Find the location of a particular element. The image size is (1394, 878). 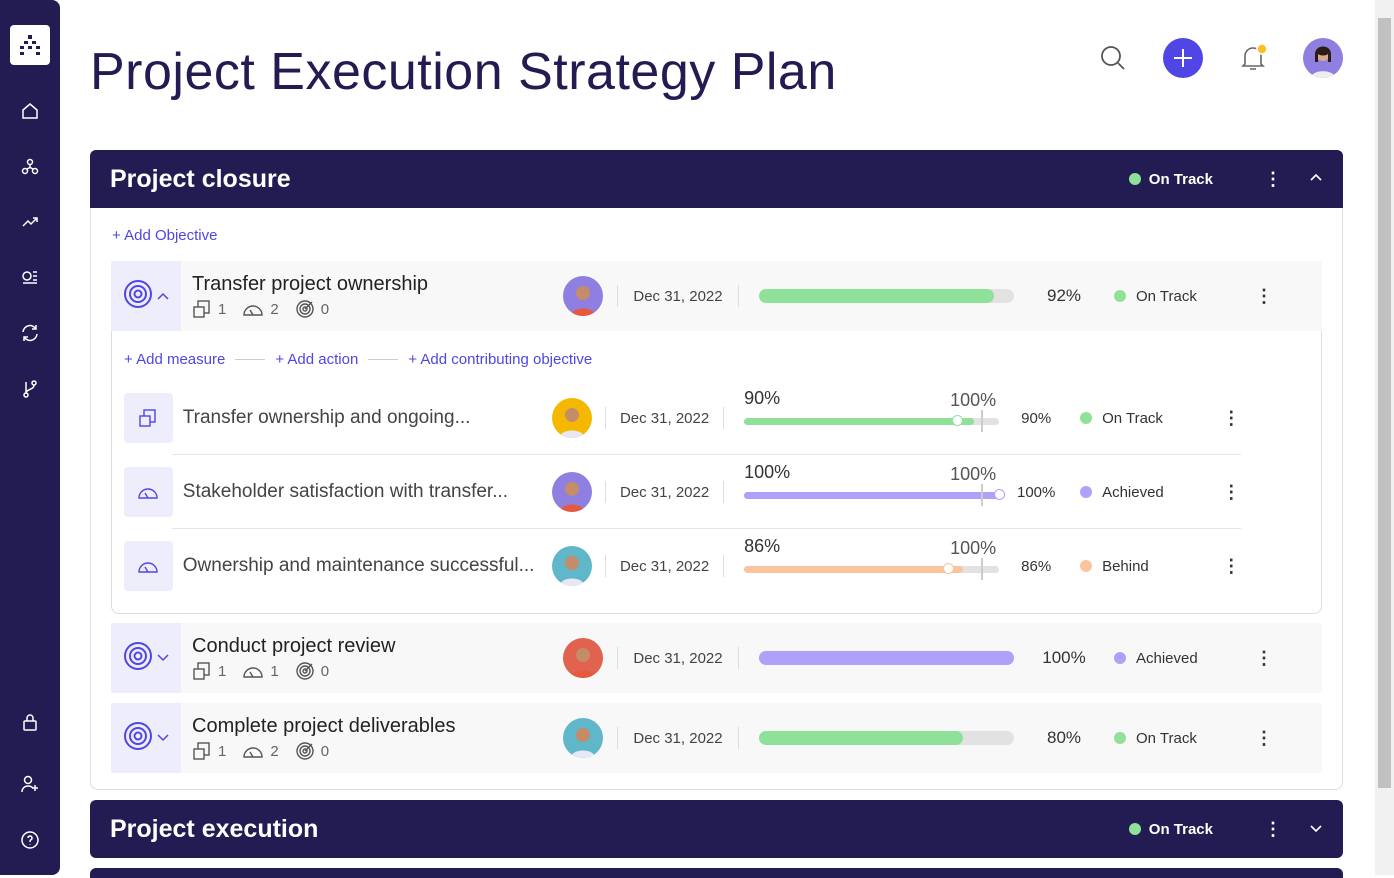

objective-title: Transfer project ownership is located at coordinates (310, 284).